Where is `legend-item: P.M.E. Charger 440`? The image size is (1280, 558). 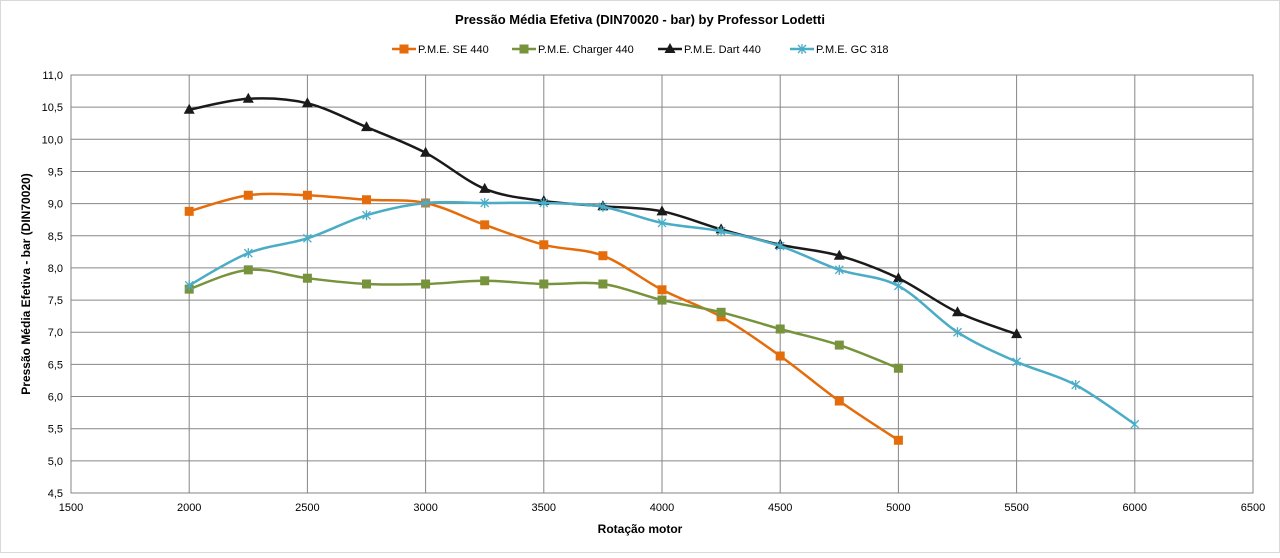
legend-item: P.M.E. Charger 440 is located at coordinates (573, 50).